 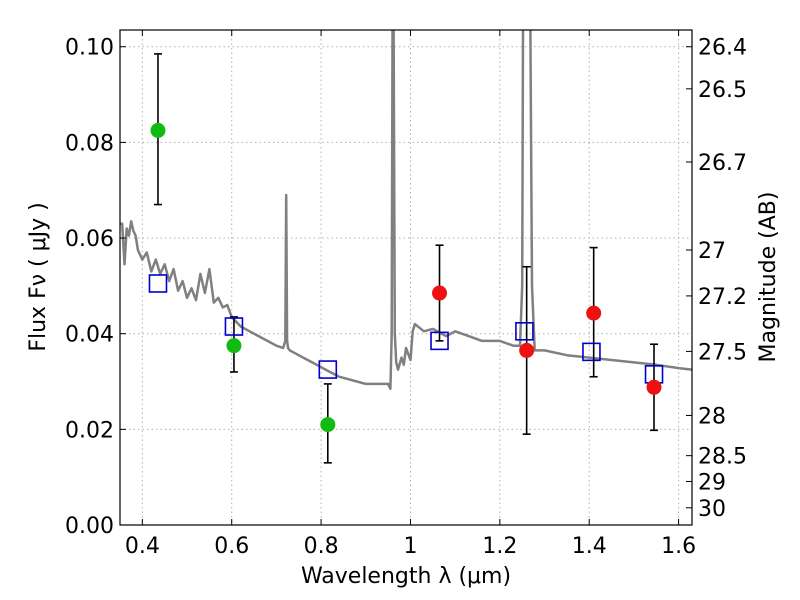 I want to click on x-tick-label: 0.6, so click(x=231, y=546).